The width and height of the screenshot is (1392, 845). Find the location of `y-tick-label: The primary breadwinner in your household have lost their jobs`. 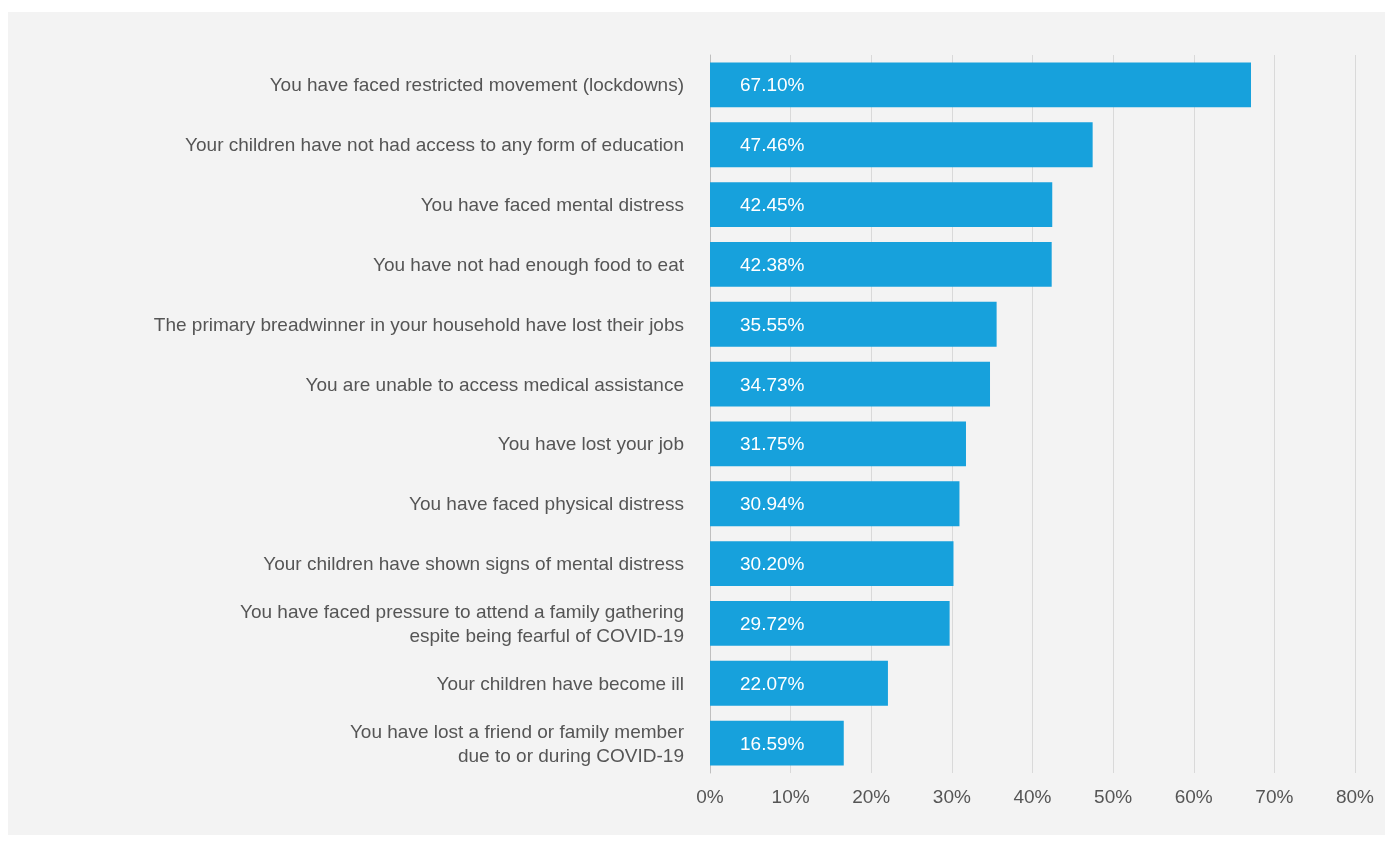

y-tick-label: The primary breadwinner in your household have lost their jobs is located at coordinates (418, 324).